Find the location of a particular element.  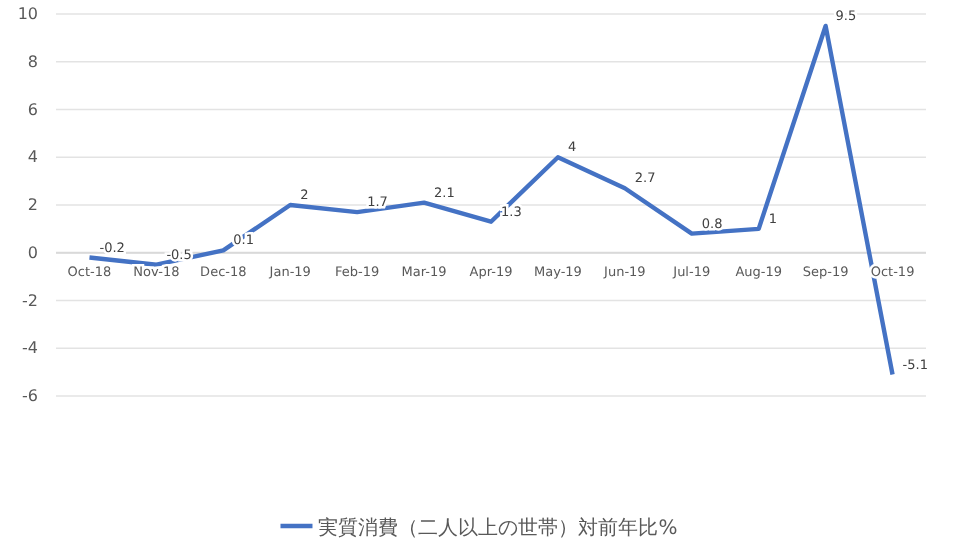

y-tick-label: 0 is located at coordinates (32, 252).